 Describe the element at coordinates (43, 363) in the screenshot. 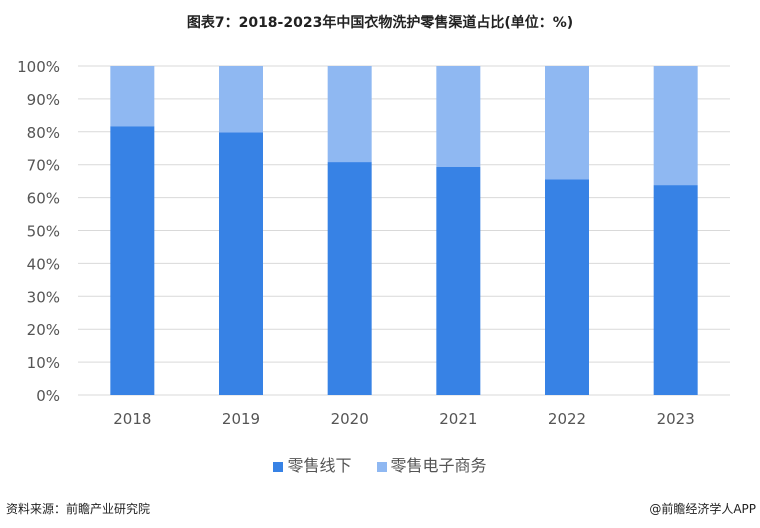

I see `y-tick-label: 10%` at that location.